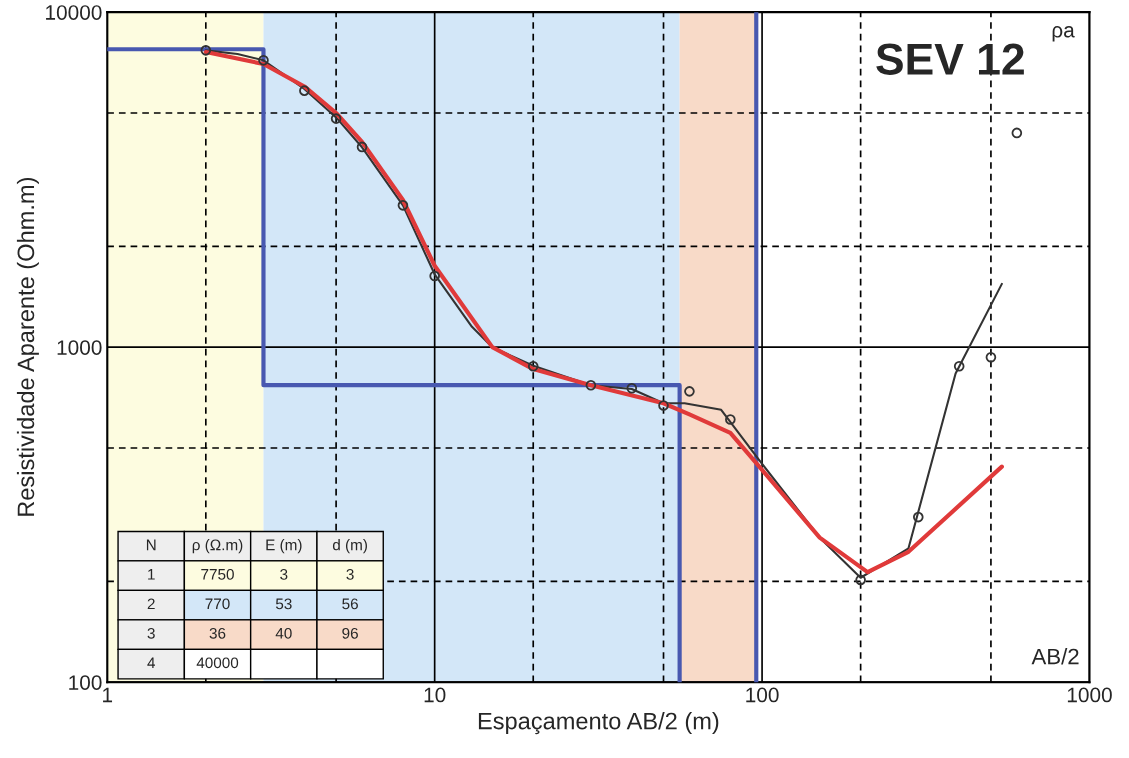 The height and width of the screenshot is (758, 1129). What do you see at coordinates (85, 682) in the screenshot?
I see `y-tick-label: 100` at bounding box center [85, 682].